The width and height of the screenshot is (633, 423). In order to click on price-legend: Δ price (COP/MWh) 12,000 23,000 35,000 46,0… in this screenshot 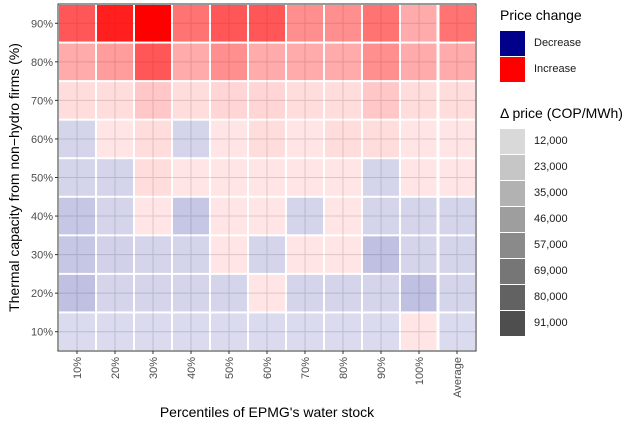, I will do `click(566, 220)`.